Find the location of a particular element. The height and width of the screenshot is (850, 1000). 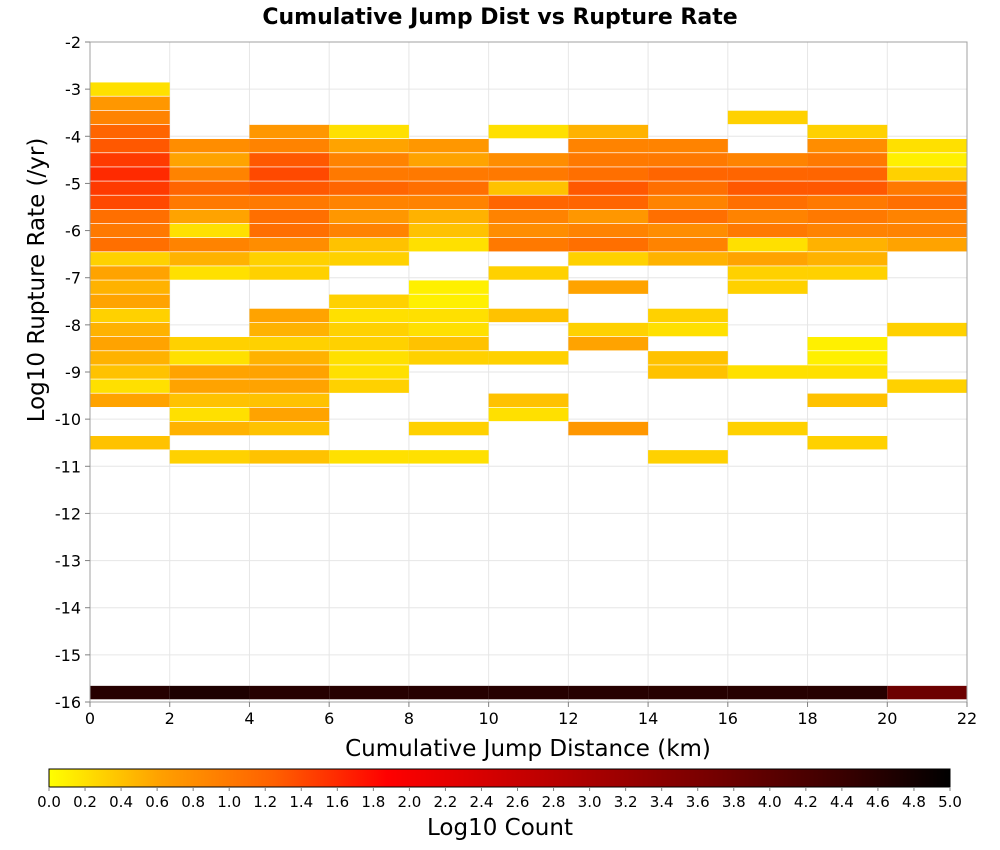

y-tick-label: -12 is located at coordinates (68, 513).